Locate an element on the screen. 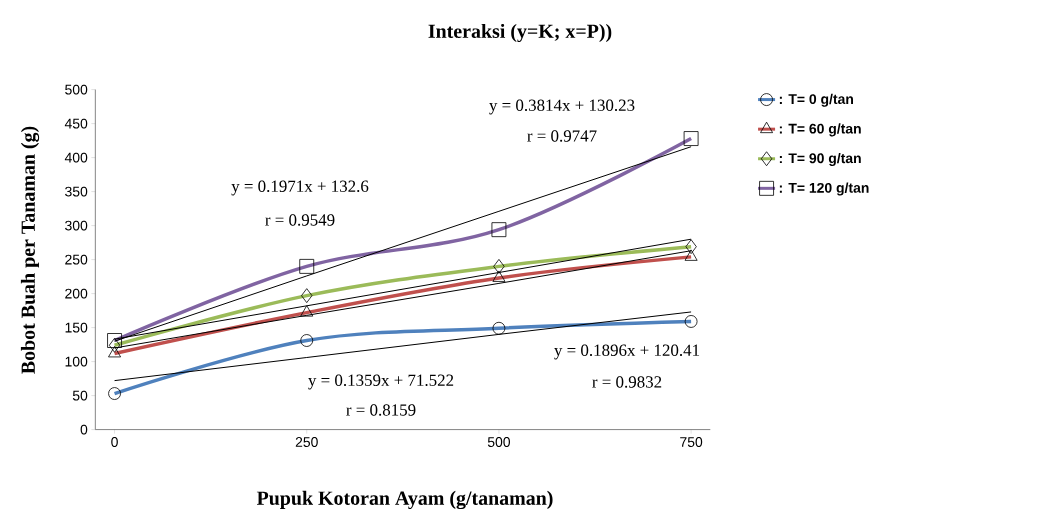  y-tick-label: 200 is located at coordinates (76, 293).